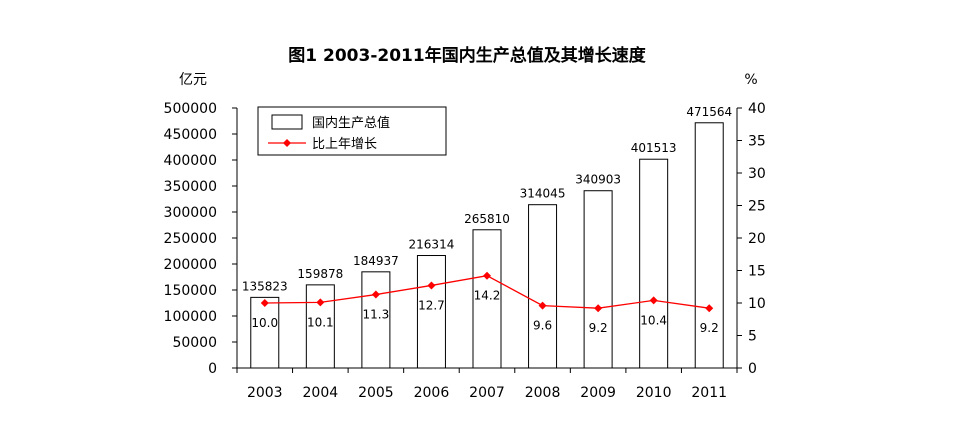 This screenshot has width=960, height=443. What do you see at coordinates (190, 317) in the screenshot?
I see `left-tick-label: 100000` at bounding box center [190, 317].